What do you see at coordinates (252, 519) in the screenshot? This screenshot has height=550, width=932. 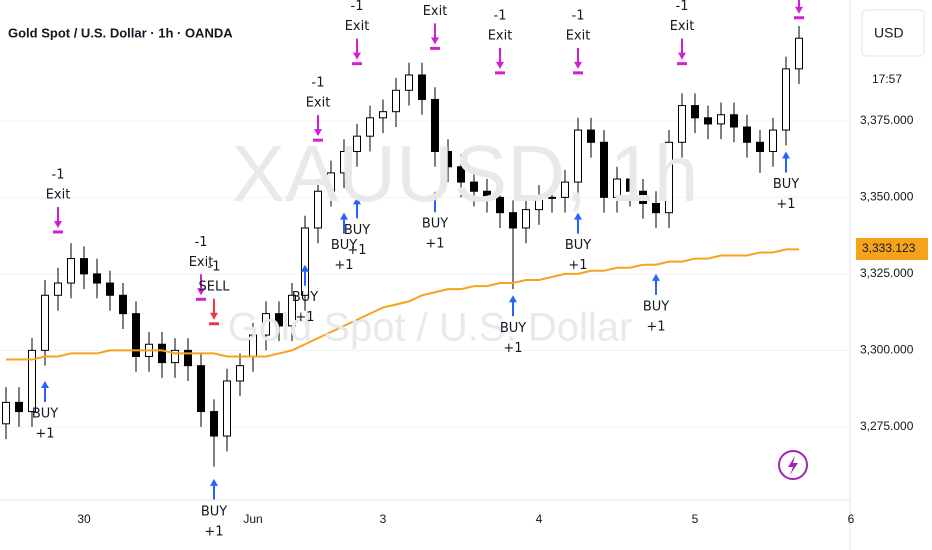 I see `x-tick-label: Jun` at bounding box center [252, 519].